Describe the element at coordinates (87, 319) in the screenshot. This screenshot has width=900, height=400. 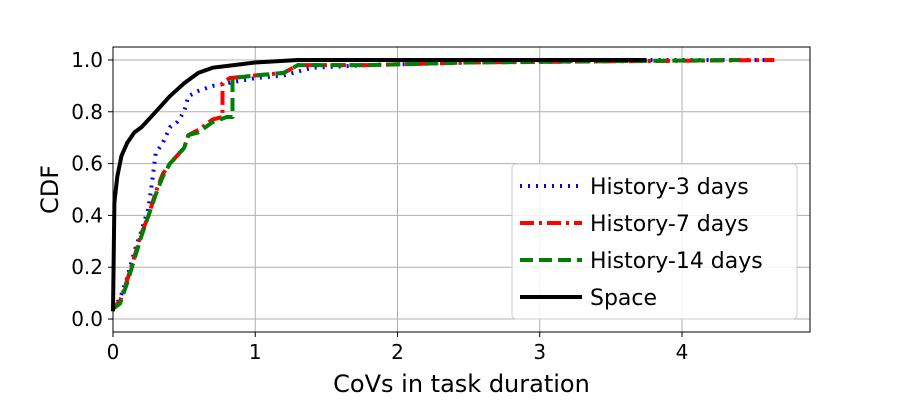
I see `y-tick-label: 0.0` at that location.